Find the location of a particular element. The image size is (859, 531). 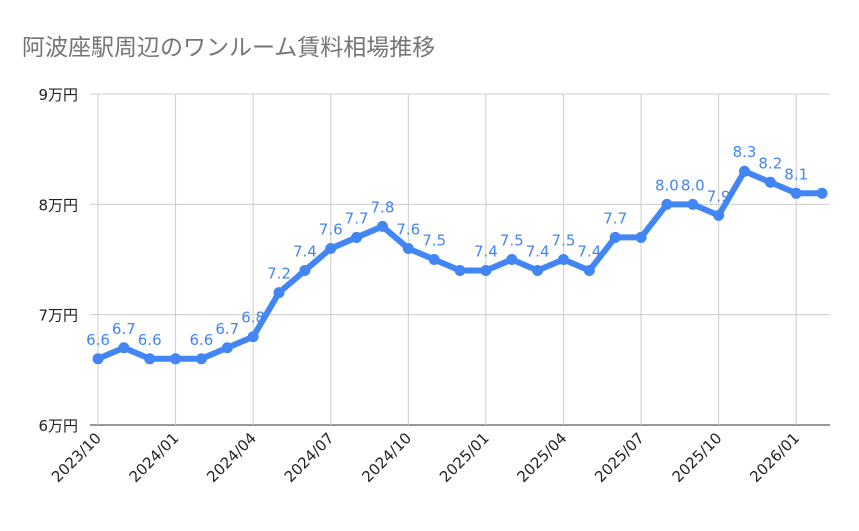

data-label: 7.8 is located at coordinates (383, 207).